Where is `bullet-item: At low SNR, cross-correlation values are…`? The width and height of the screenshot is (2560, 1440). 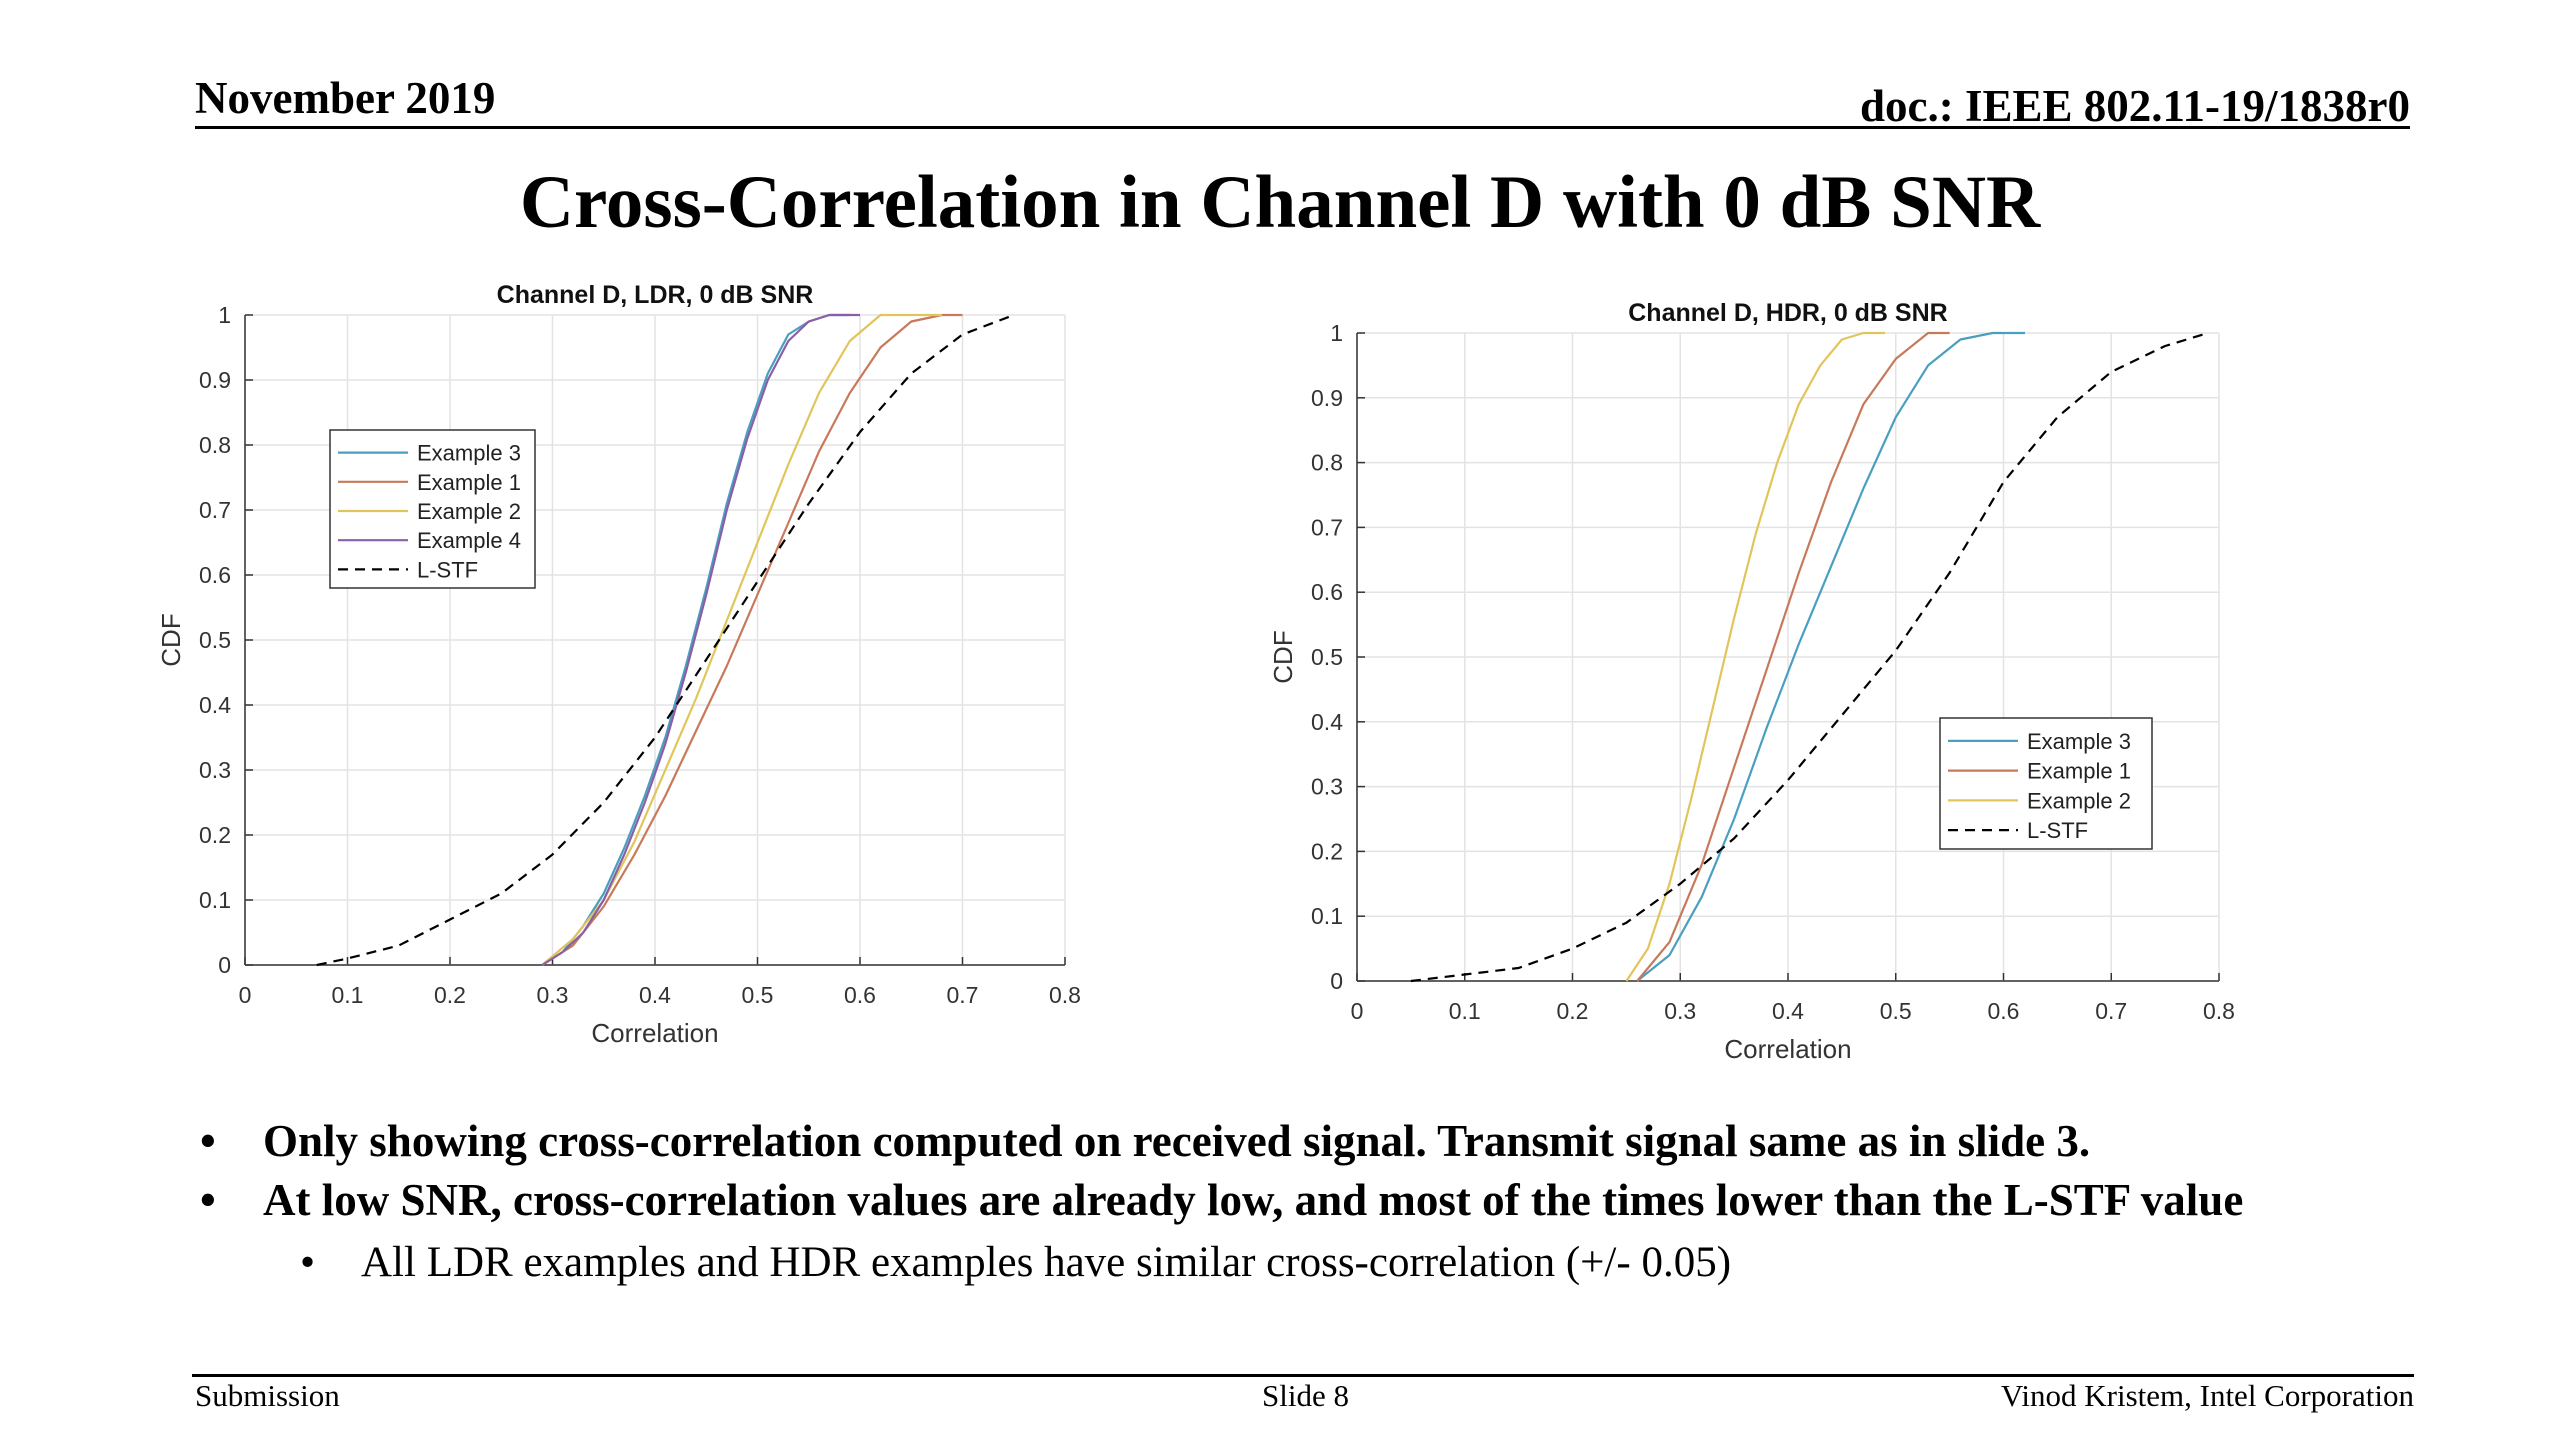
bullet-item: At low SNR, cross-correlation values are… is located at coordinates (1305, 1200).